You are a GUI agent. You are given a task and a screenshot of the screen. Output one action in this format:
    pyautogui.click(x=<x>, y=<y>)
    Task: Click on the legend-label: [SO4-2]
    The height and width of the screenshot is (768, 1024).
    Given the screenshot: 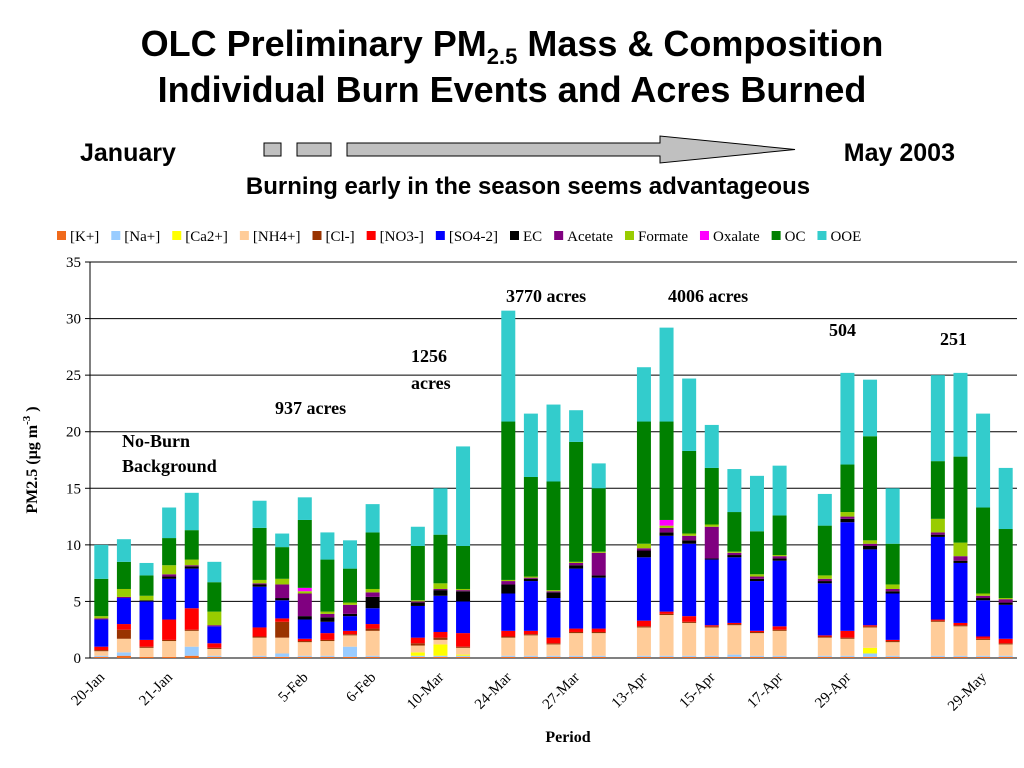 What is the action you would take?
    pyautogui.click(x=473, y=237)
    